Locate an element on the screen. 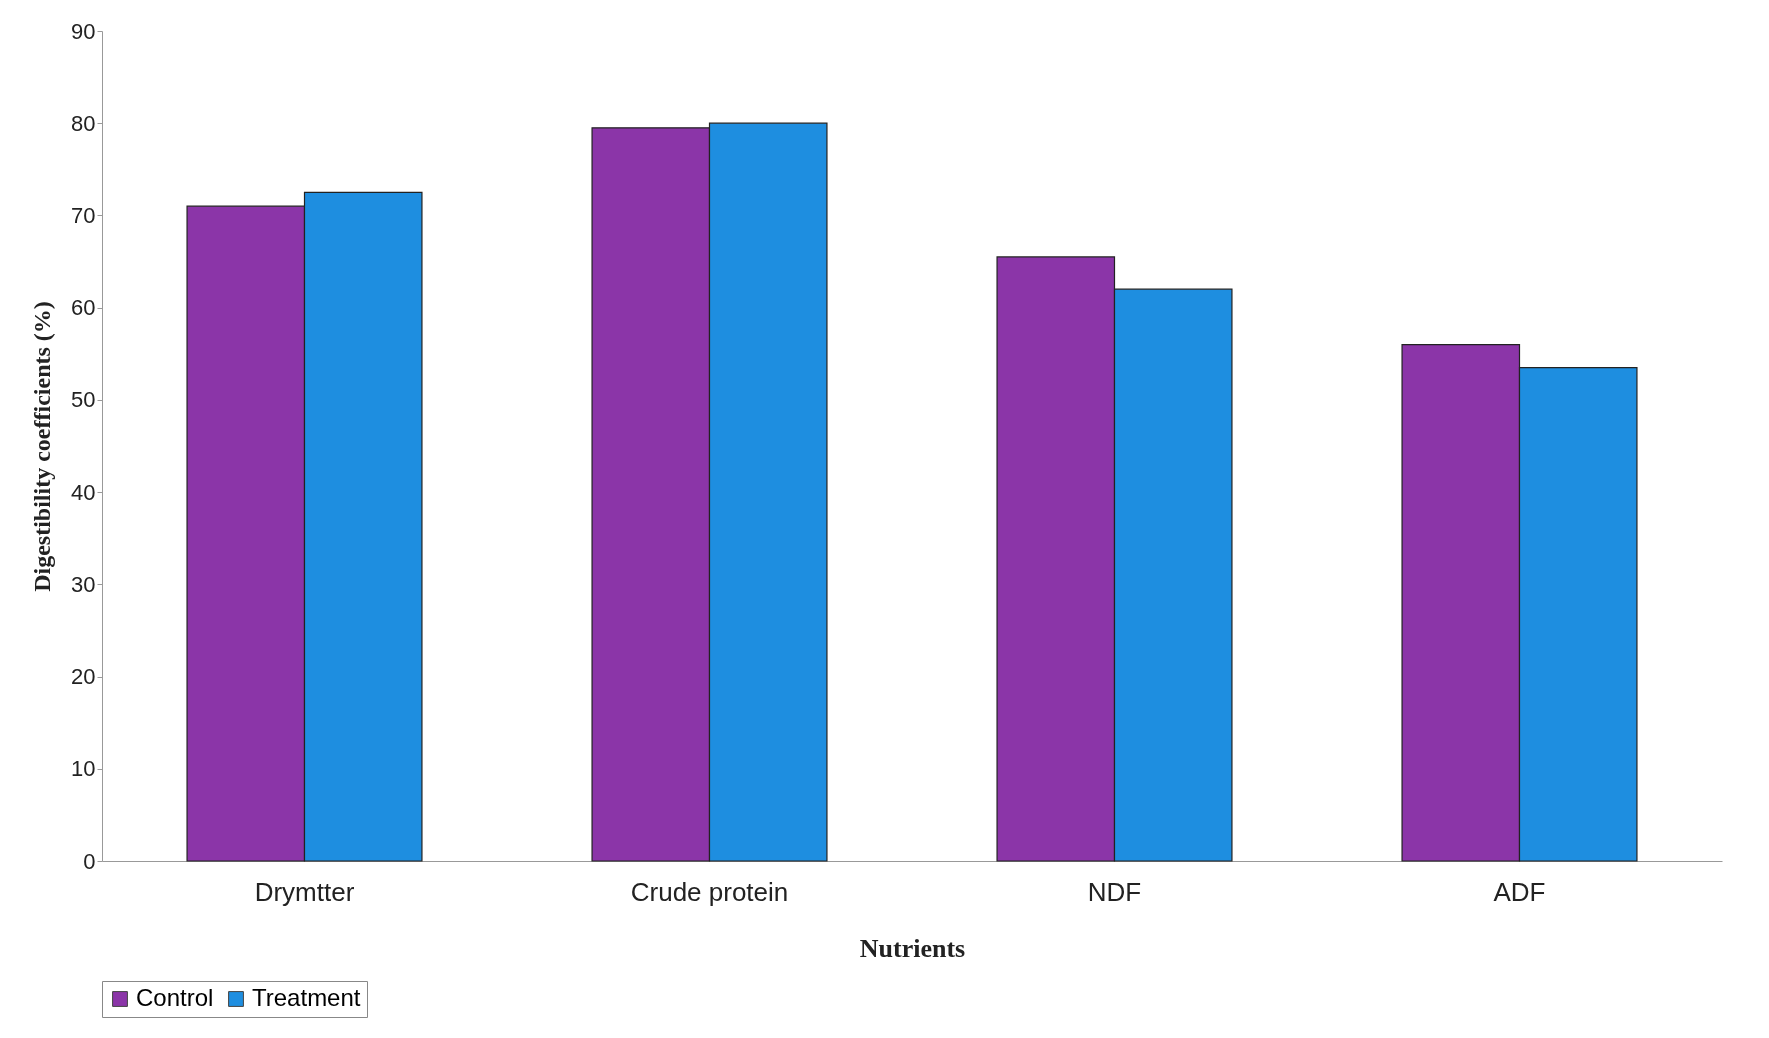  y-tick-label: 0 is located at coordinates (89, 861).